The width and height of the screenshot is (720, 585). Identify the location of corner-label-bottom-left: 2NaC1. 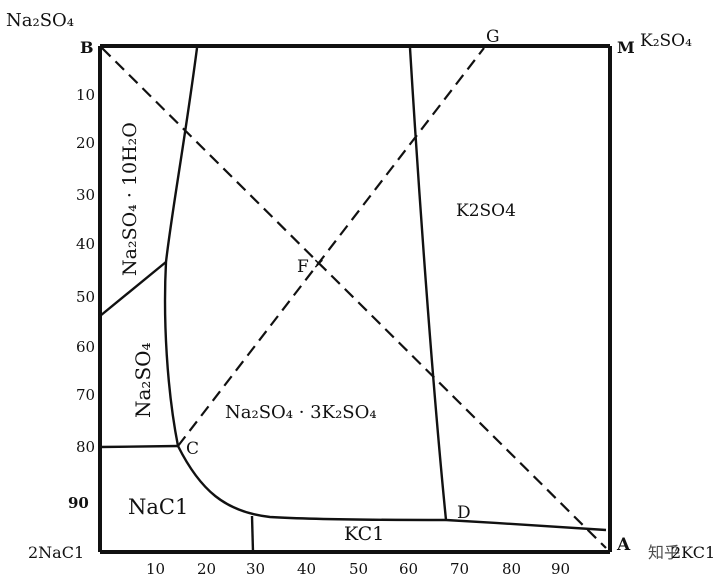
(56, 552).